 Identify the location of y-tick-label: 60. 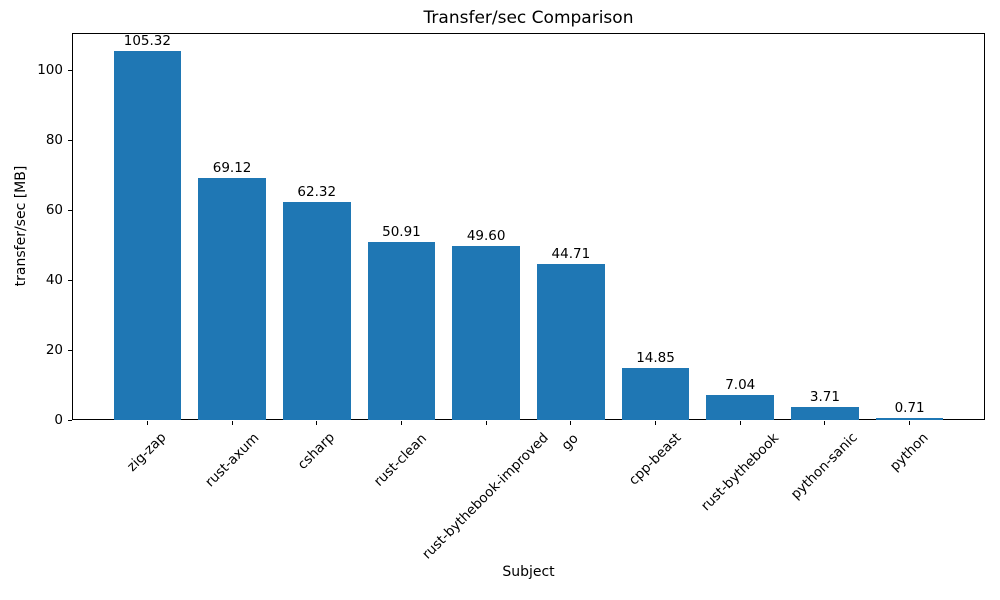
(54, 210).